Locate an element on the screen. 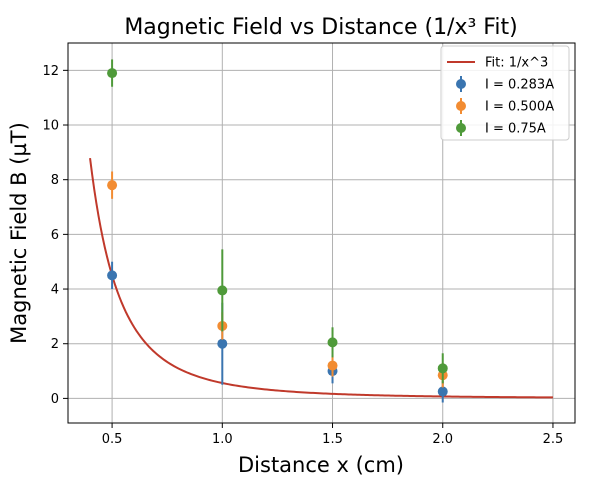 The image size is (600, 496). x-tick-label: 1.0 is located at coordinates (222, 439).